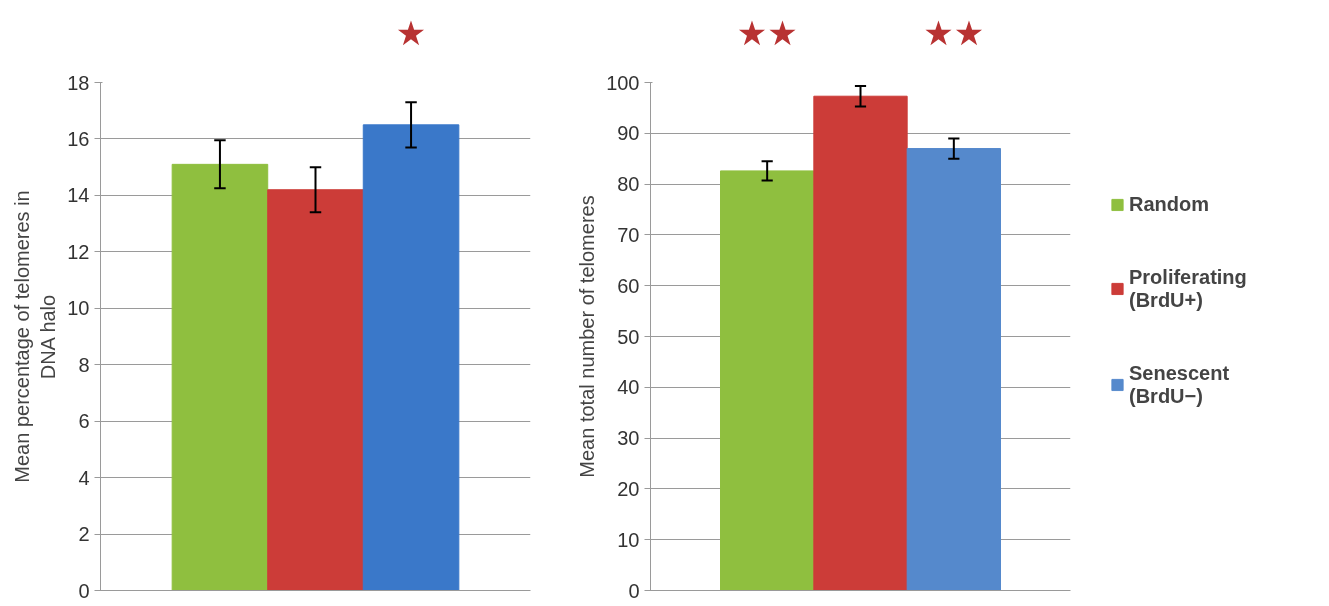 The width and height of the screenshot is (1329, 606). What do you see at coordinates (35, 336) in the screenshot?
I see `y-axis-title: Mean percentage of telomeres in DNA halo` at bounding box center [35, 336].